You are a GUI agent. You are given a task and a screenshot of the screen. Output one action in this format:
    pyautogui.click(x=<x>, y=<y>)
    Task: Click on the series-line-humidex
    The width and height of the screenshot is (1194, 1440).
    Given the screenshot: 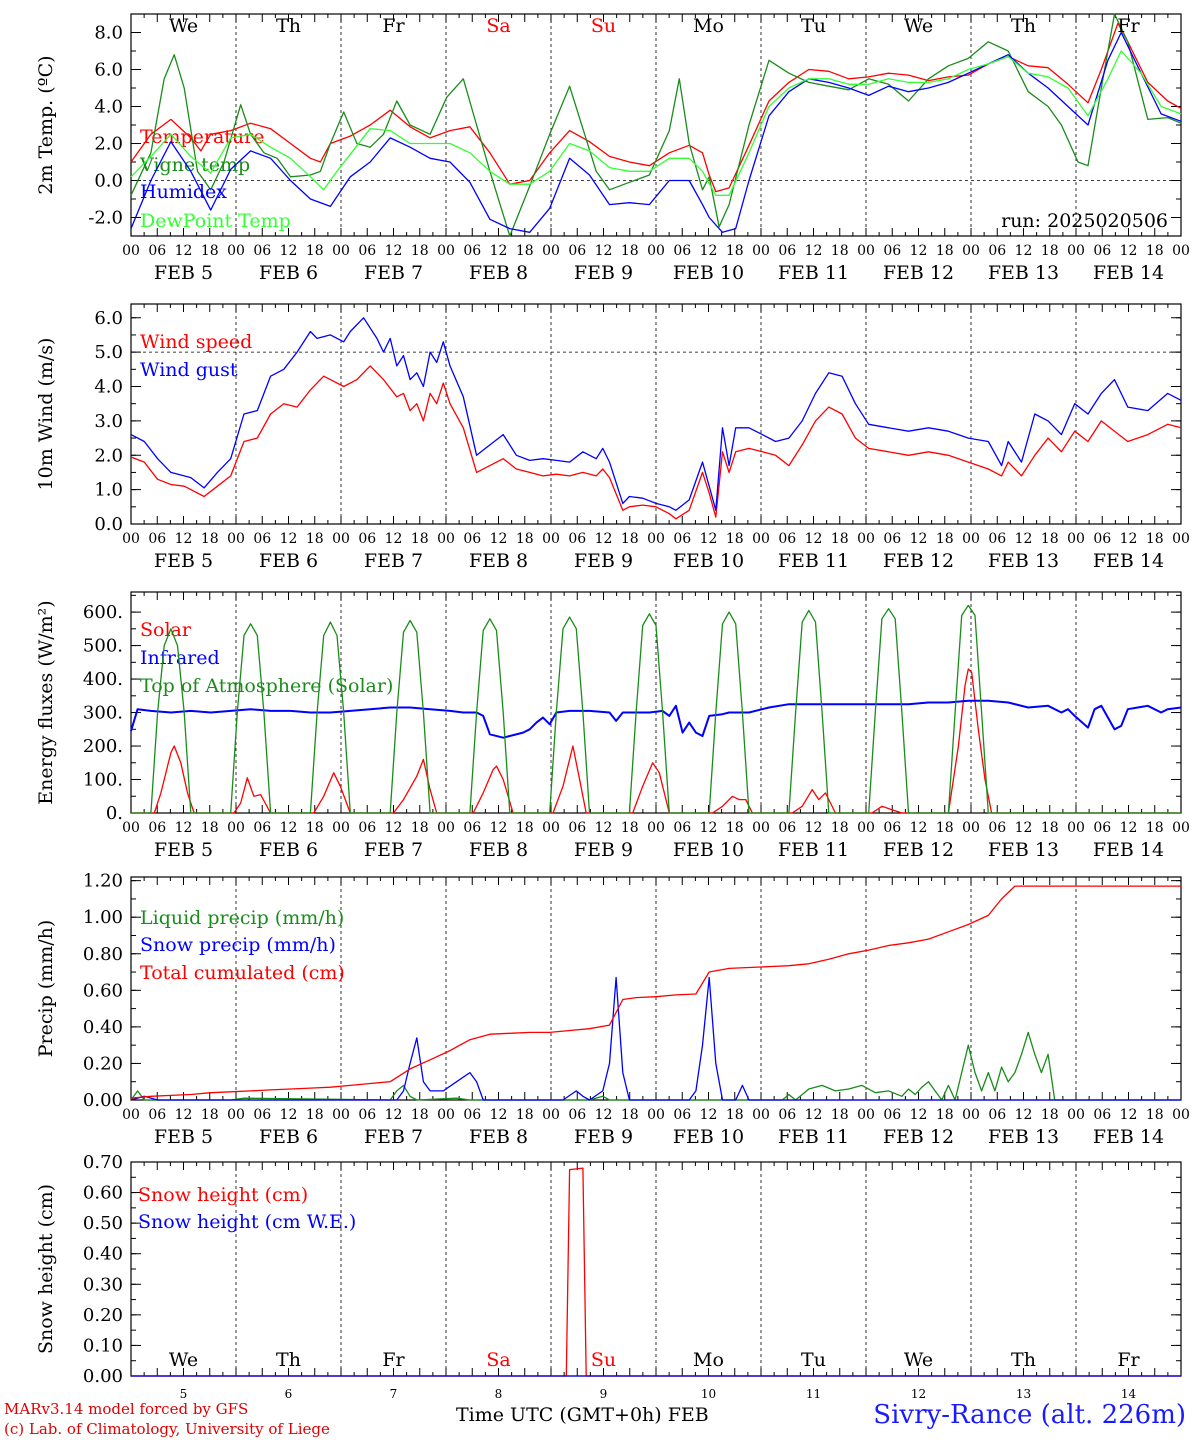 What is the action you would take?
    pyautogui.click(x=656, y=132)
    